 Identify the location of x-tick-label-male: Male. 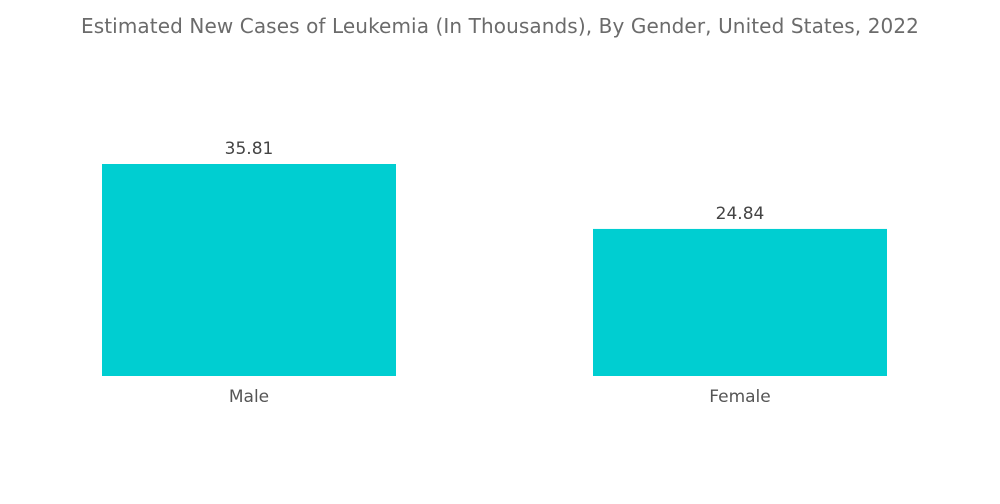
(249, 397).